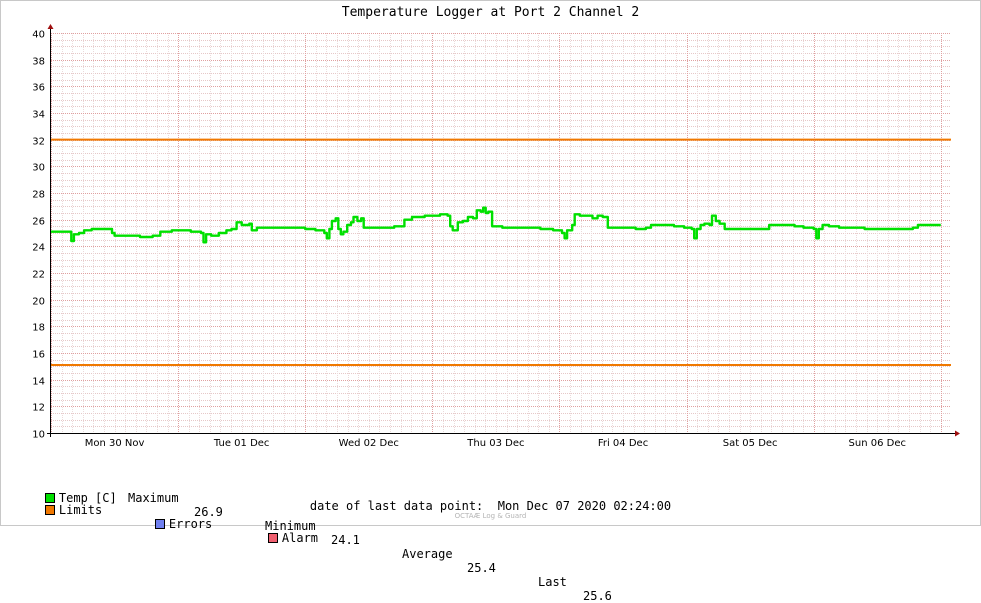  Describe the element at coordinates (38, 222) in the screenshot. I see `y-tick-label: 26` at that location.